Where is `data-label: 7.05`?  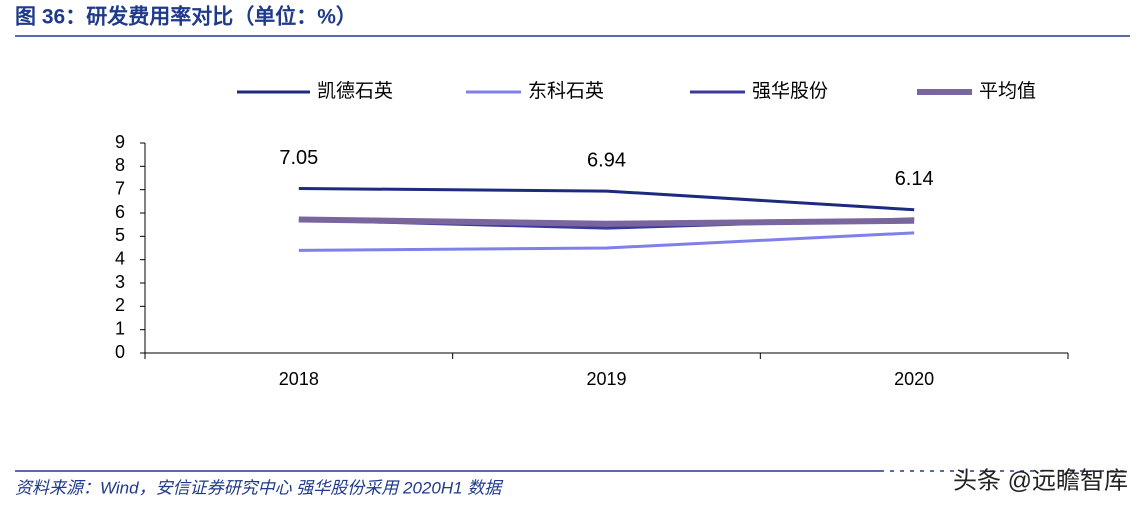
data-label: 7.05 is located at coordinates (298, 158).